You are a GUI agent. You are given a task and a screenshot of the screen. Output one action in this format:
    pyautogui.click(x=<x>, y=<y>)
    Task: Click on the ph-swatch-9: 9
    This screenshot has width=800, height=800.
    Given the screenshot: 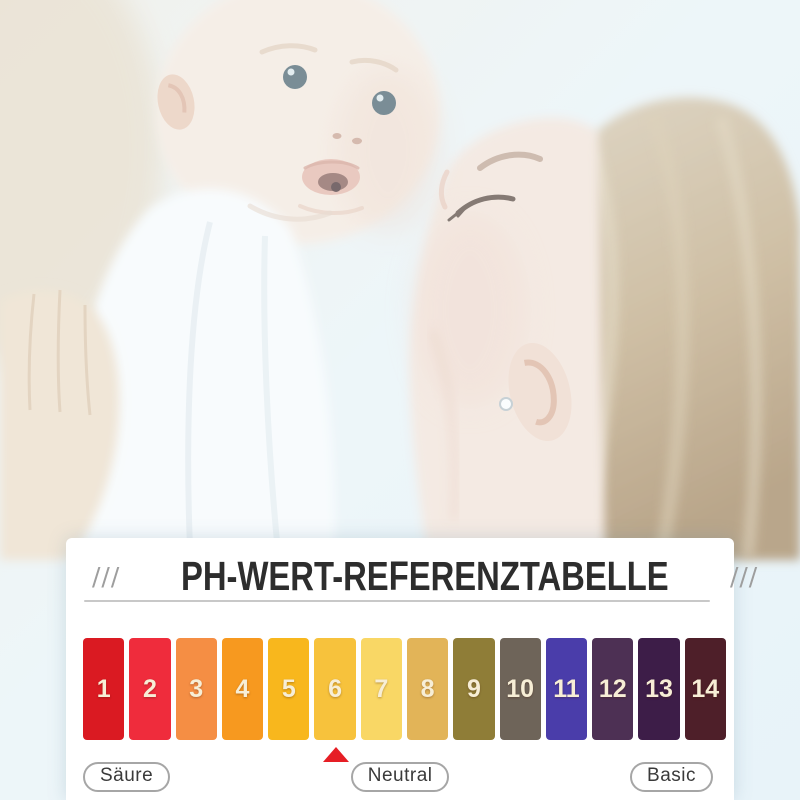 What is the action you would take?
    pyautogui.click(x=474, y=689)
    